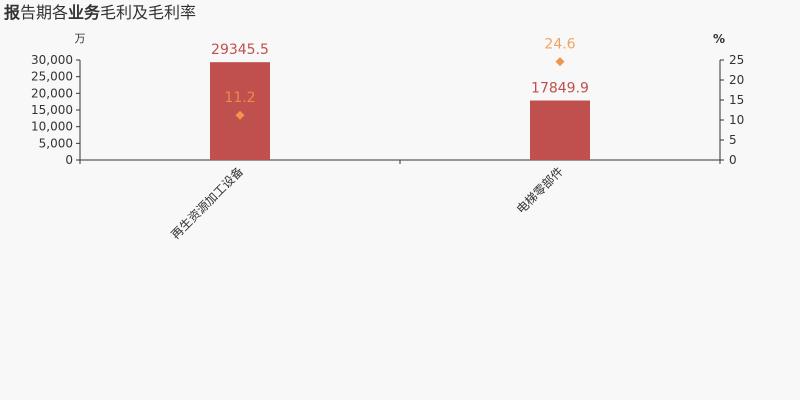 The image size is (800, 400). I want to click on chart-title-part-2: 毛利及毛利率, so click(148, 12).